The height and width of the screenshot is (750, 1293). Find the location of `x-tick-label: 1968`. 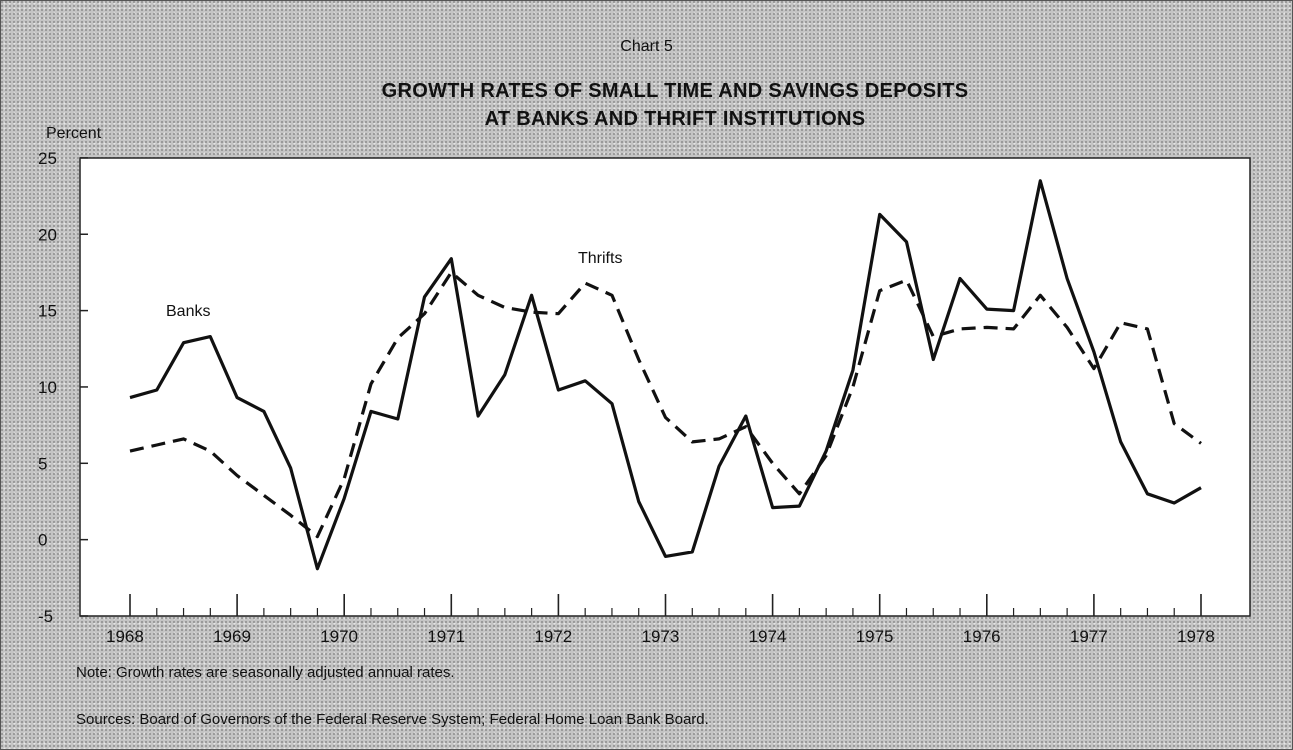

x-tick-label: 1968 is located at coordinates (125, 636).